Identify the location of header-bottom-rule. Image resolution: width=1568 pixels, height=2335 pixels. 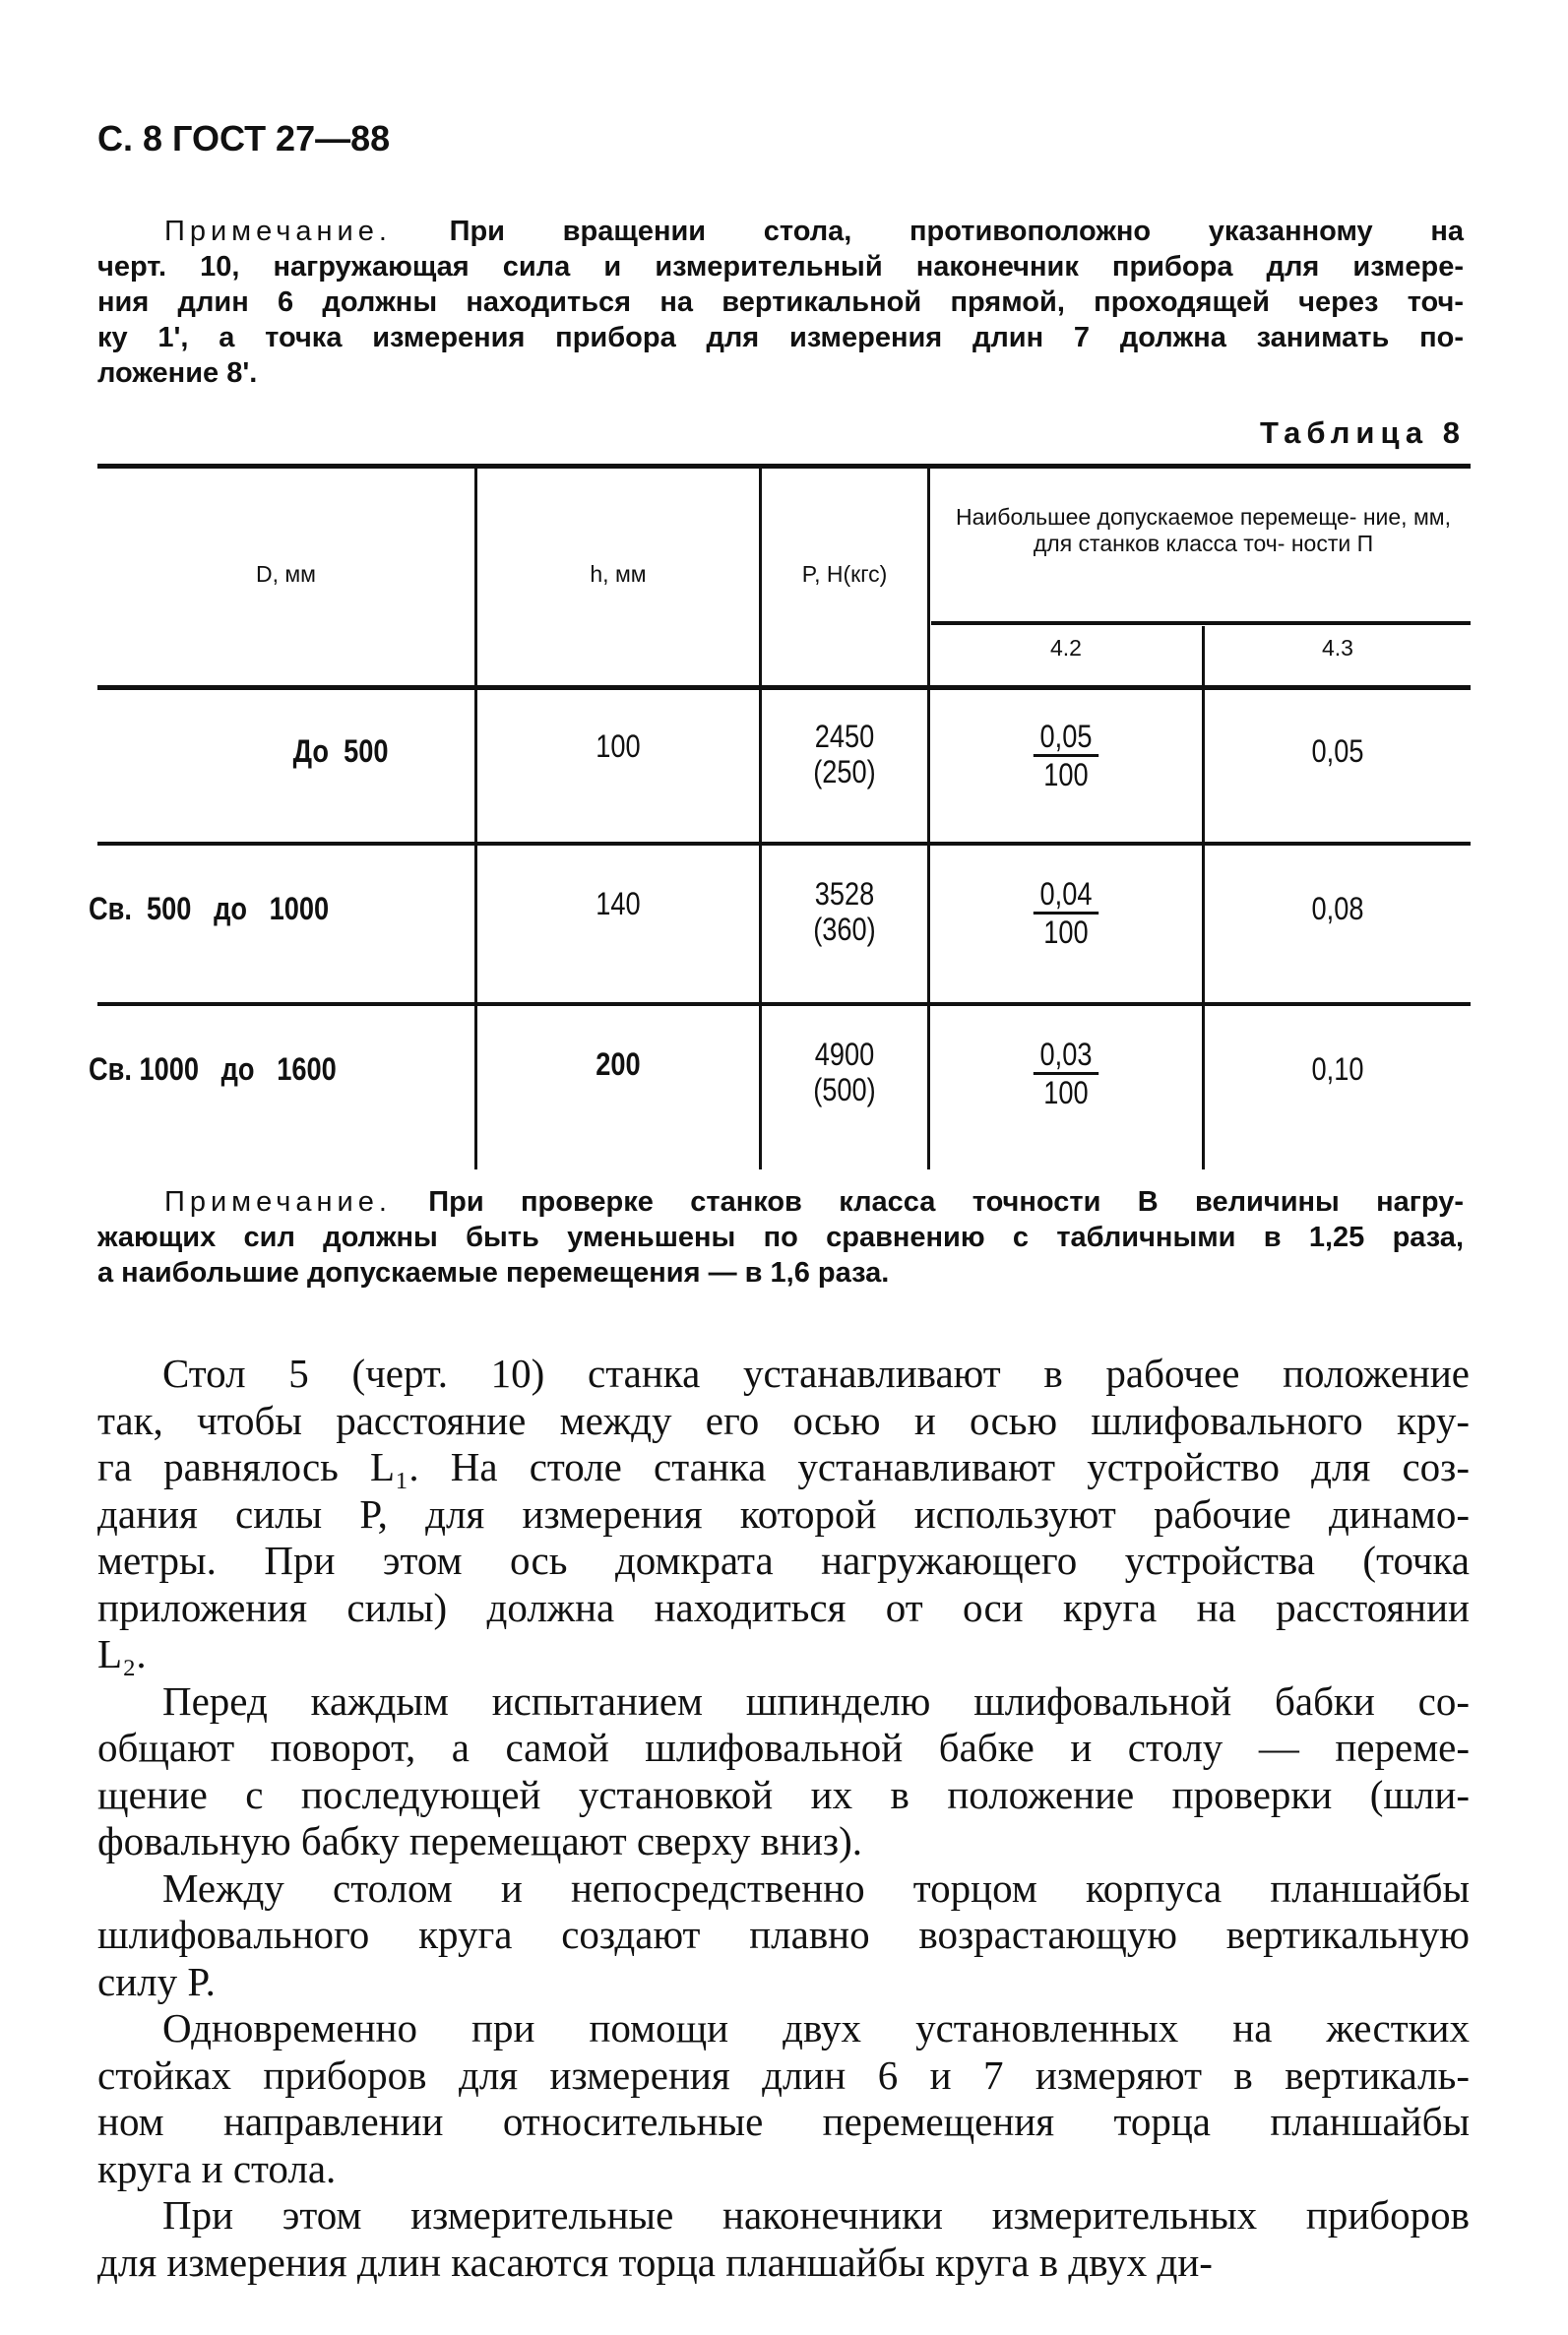
(784, 687).